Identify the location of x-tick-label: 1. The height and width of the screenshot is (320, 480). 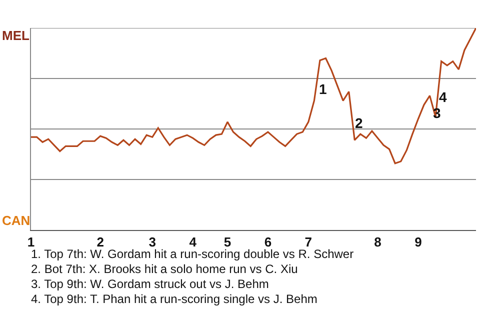
(31, 242).